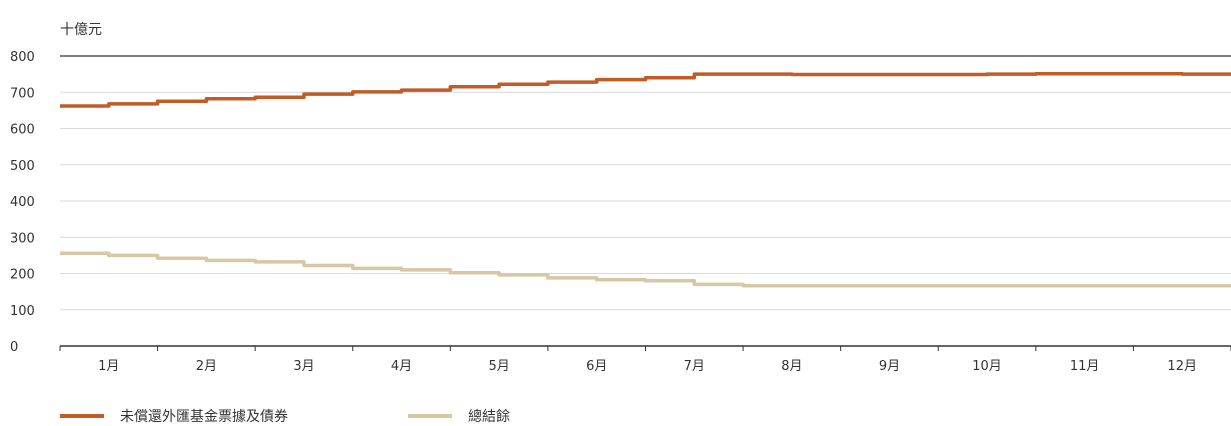 The height and width of the screenshot is (426, 1231). What do you see at coordinates (22, 93) in the screenshot?
I see `y-tick-label: 700` at bounding box center [22, 93].